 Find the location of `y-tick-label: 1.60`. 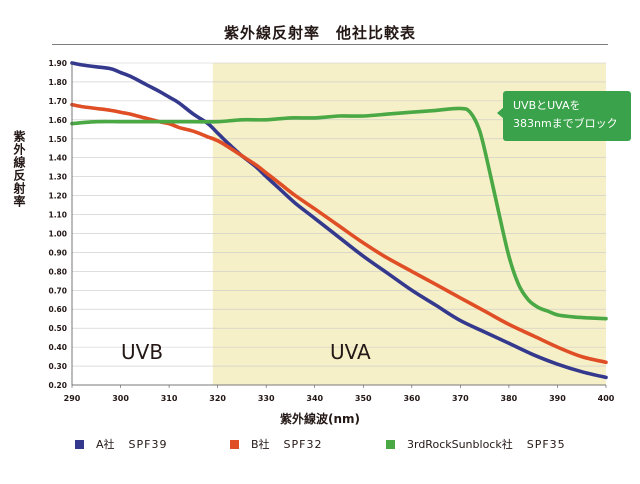

y-tick-label: 1.60 is located at coordinates (57, 120).